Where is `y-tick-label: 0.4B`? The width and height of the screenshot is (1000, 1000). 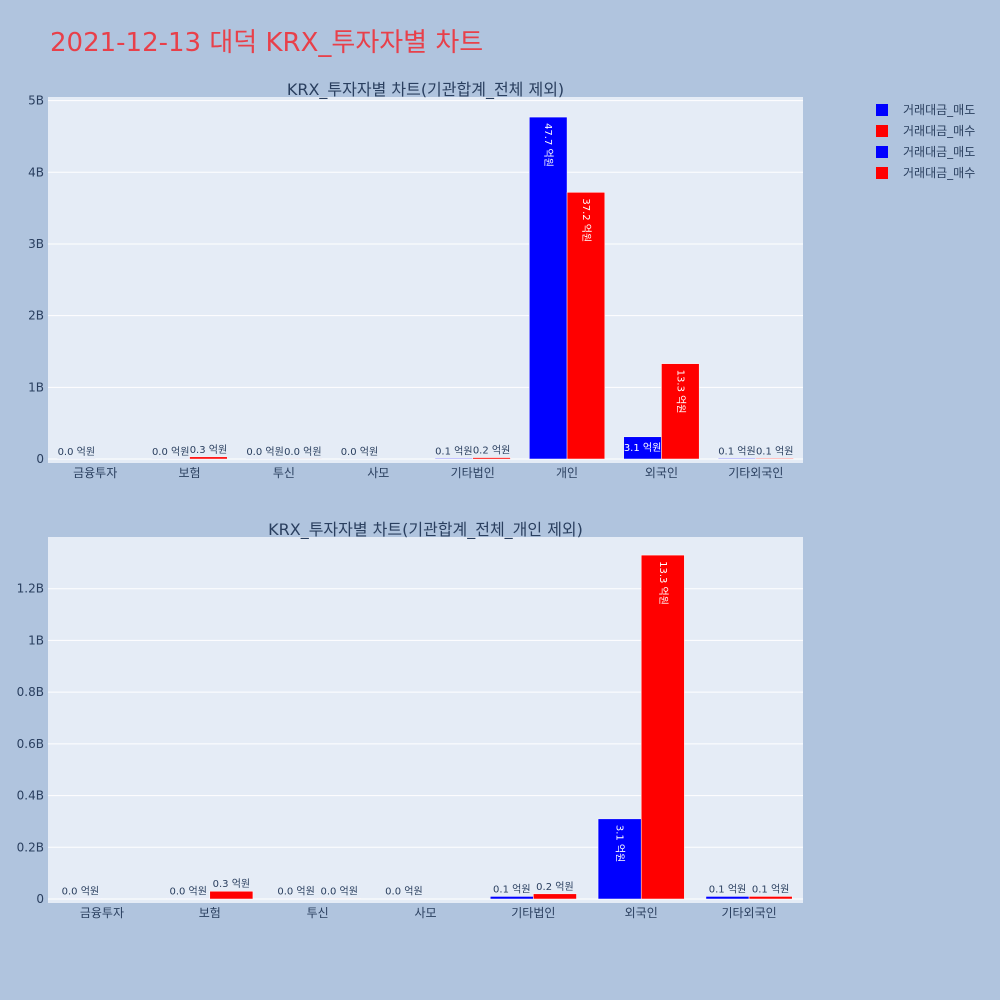 y-tick-label: 0.4B is located at coordinates (30, 796).